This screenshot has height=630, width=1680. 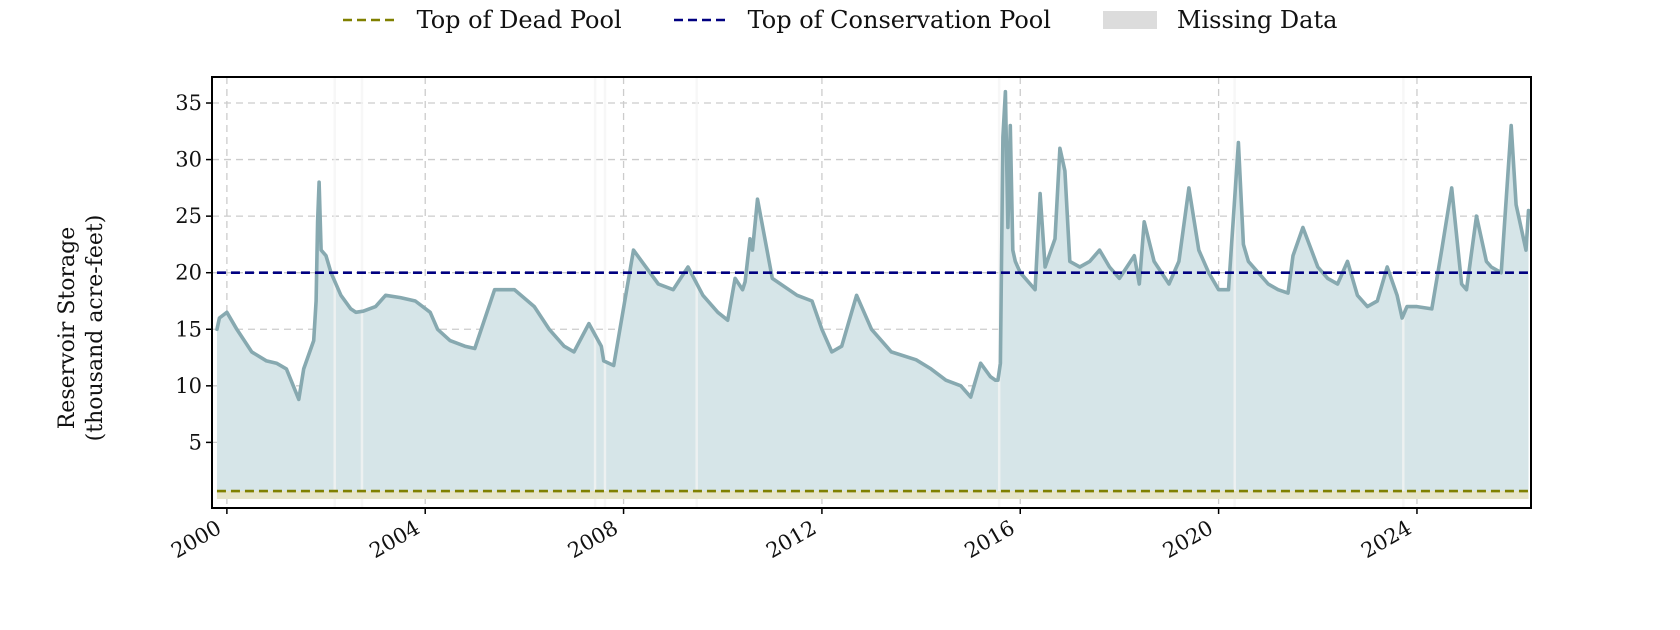 I want to click on y-tick-label: 30, so click(x=188, y=160).